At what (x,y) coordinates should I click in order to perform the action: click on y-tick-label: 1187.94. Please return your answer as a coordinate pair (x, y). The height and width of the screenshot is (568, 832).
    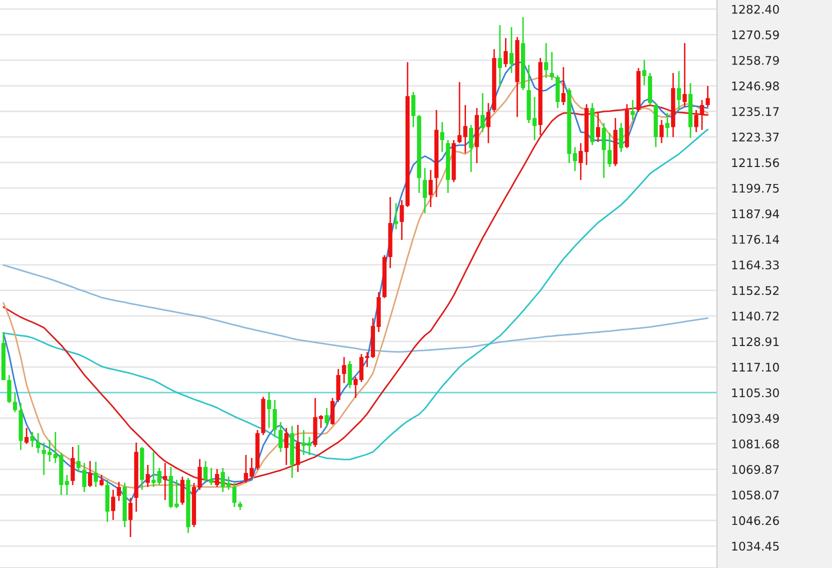
    Looking at the image, I should click on (756, 213).